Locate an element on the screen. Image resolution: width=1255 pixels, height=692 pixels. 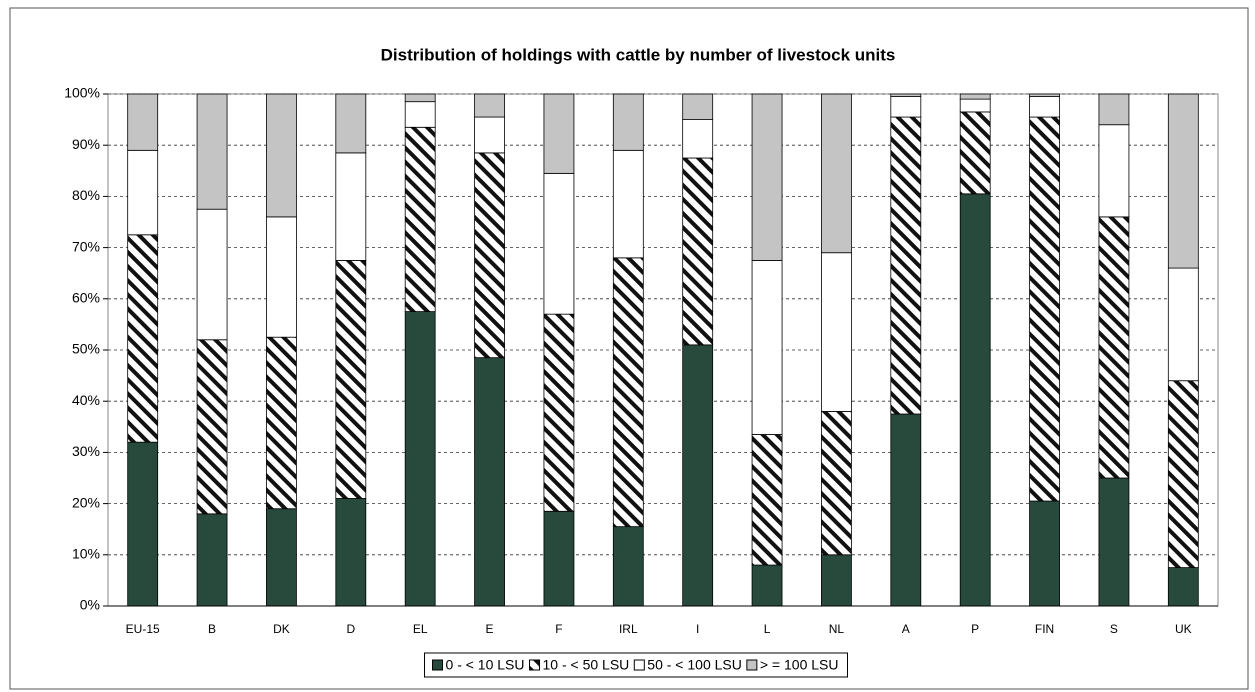
x-tick-label: L is located at coordinates (767, 629).